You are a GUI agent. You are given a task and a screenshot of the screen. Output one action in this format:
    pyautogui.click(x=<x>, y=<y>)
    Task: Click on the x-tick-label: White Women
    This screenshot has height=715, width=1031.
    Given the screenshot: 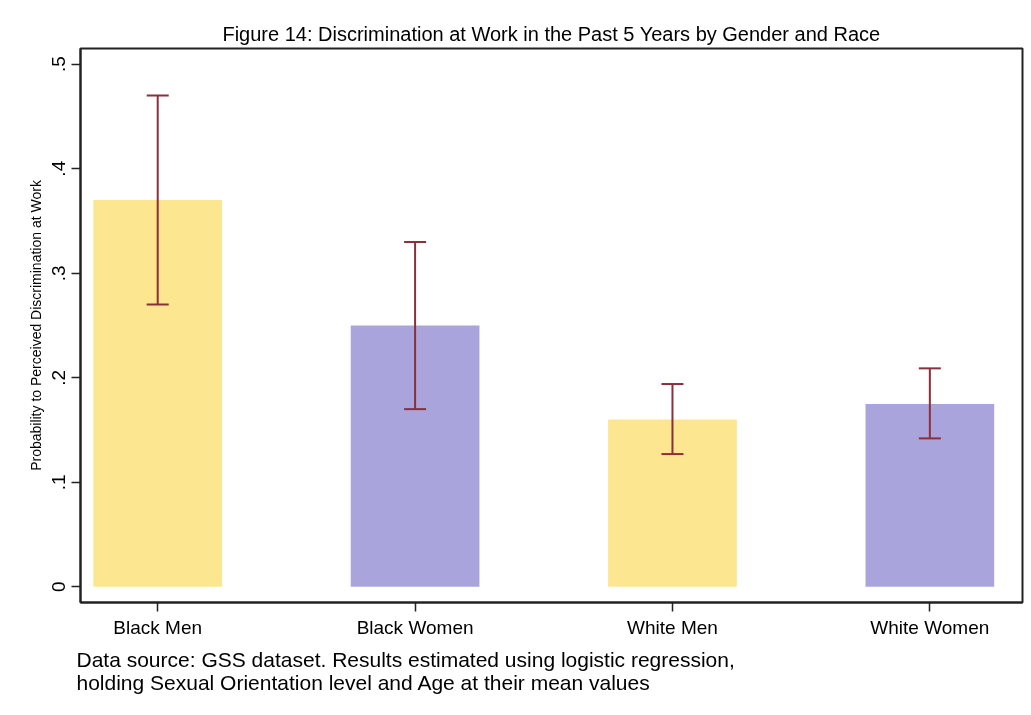 What is the action you would take?
    pyautogui.click(x=930, y=627)
    